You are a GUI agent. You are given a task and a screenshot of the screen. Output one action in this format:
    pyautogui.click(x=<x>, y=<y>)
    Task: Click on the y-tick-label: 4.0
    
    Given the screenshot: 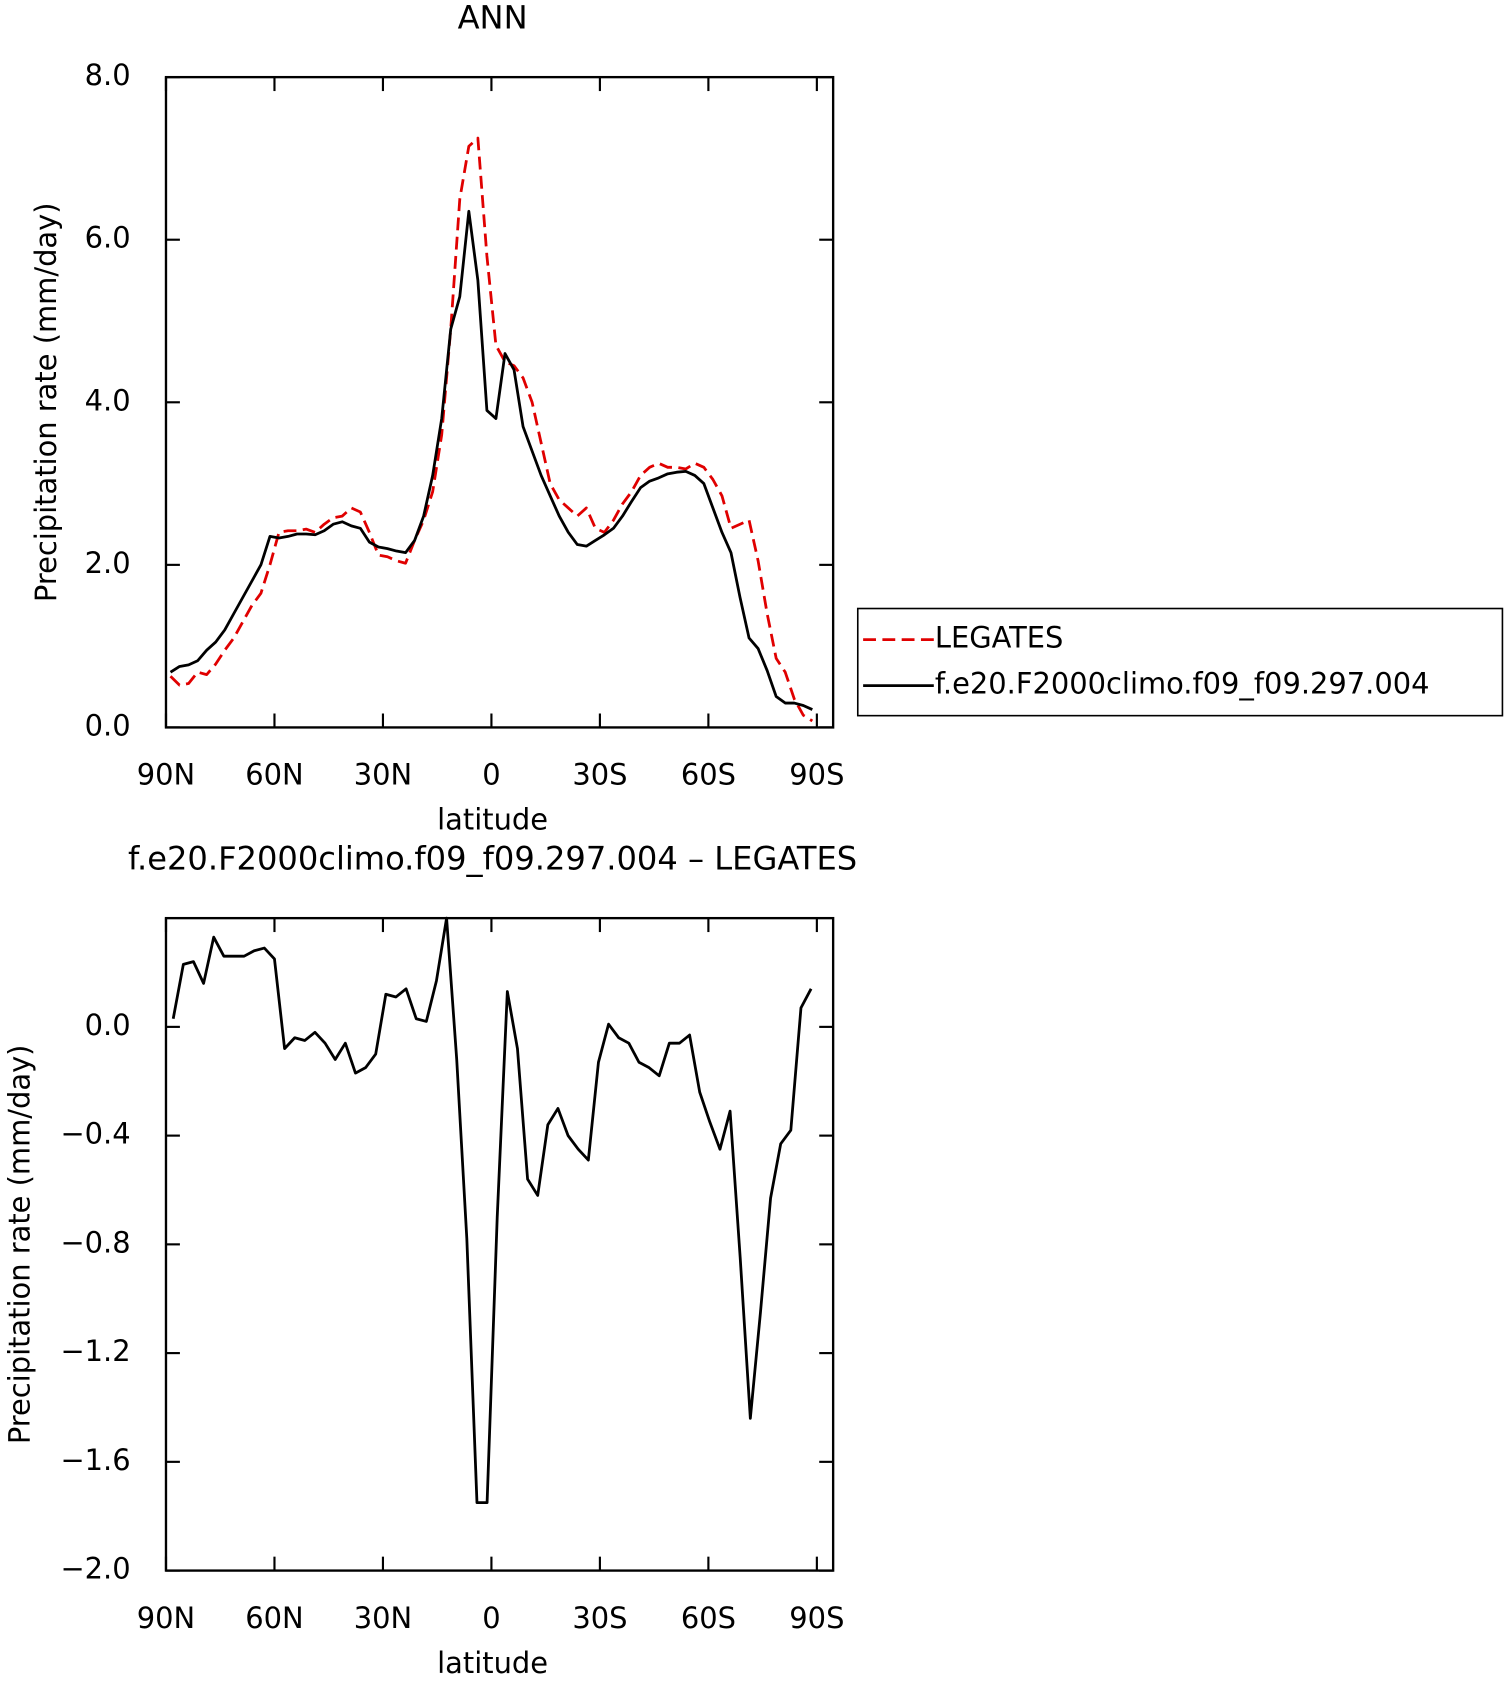 What is the action you would take?
    pyautogui.click(x=108, y=400)
    